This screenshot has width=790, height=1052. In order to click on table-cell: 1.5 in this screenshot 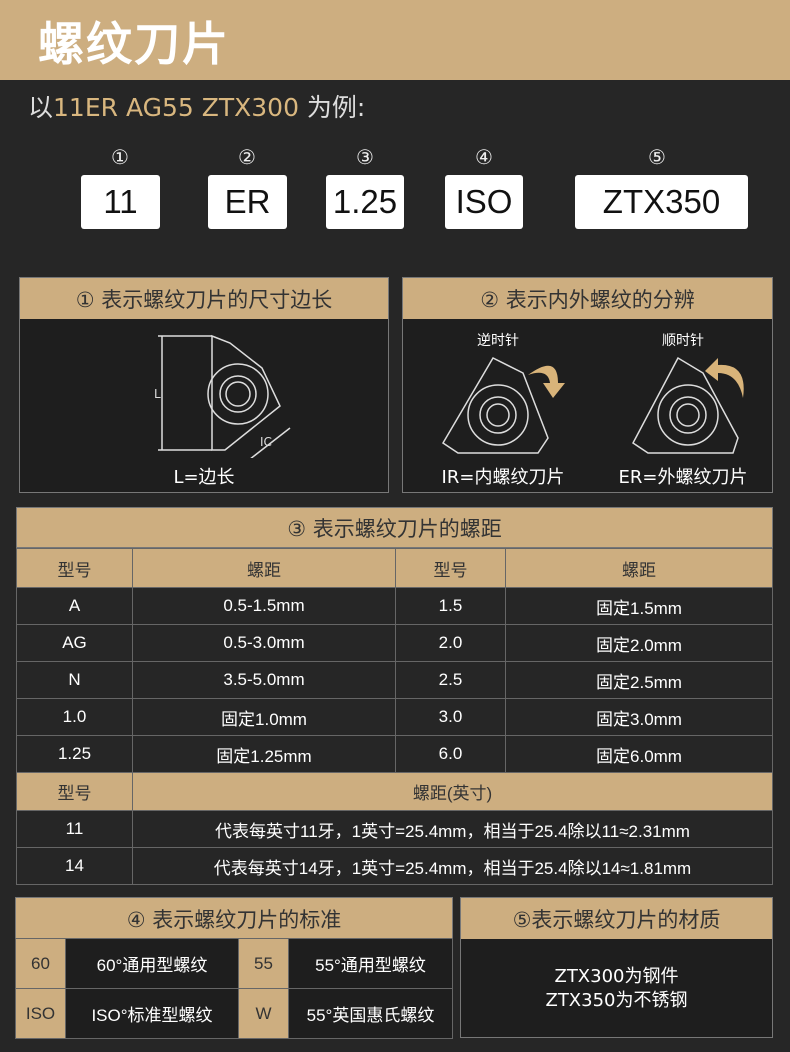, I will do `click(450, 606)`.